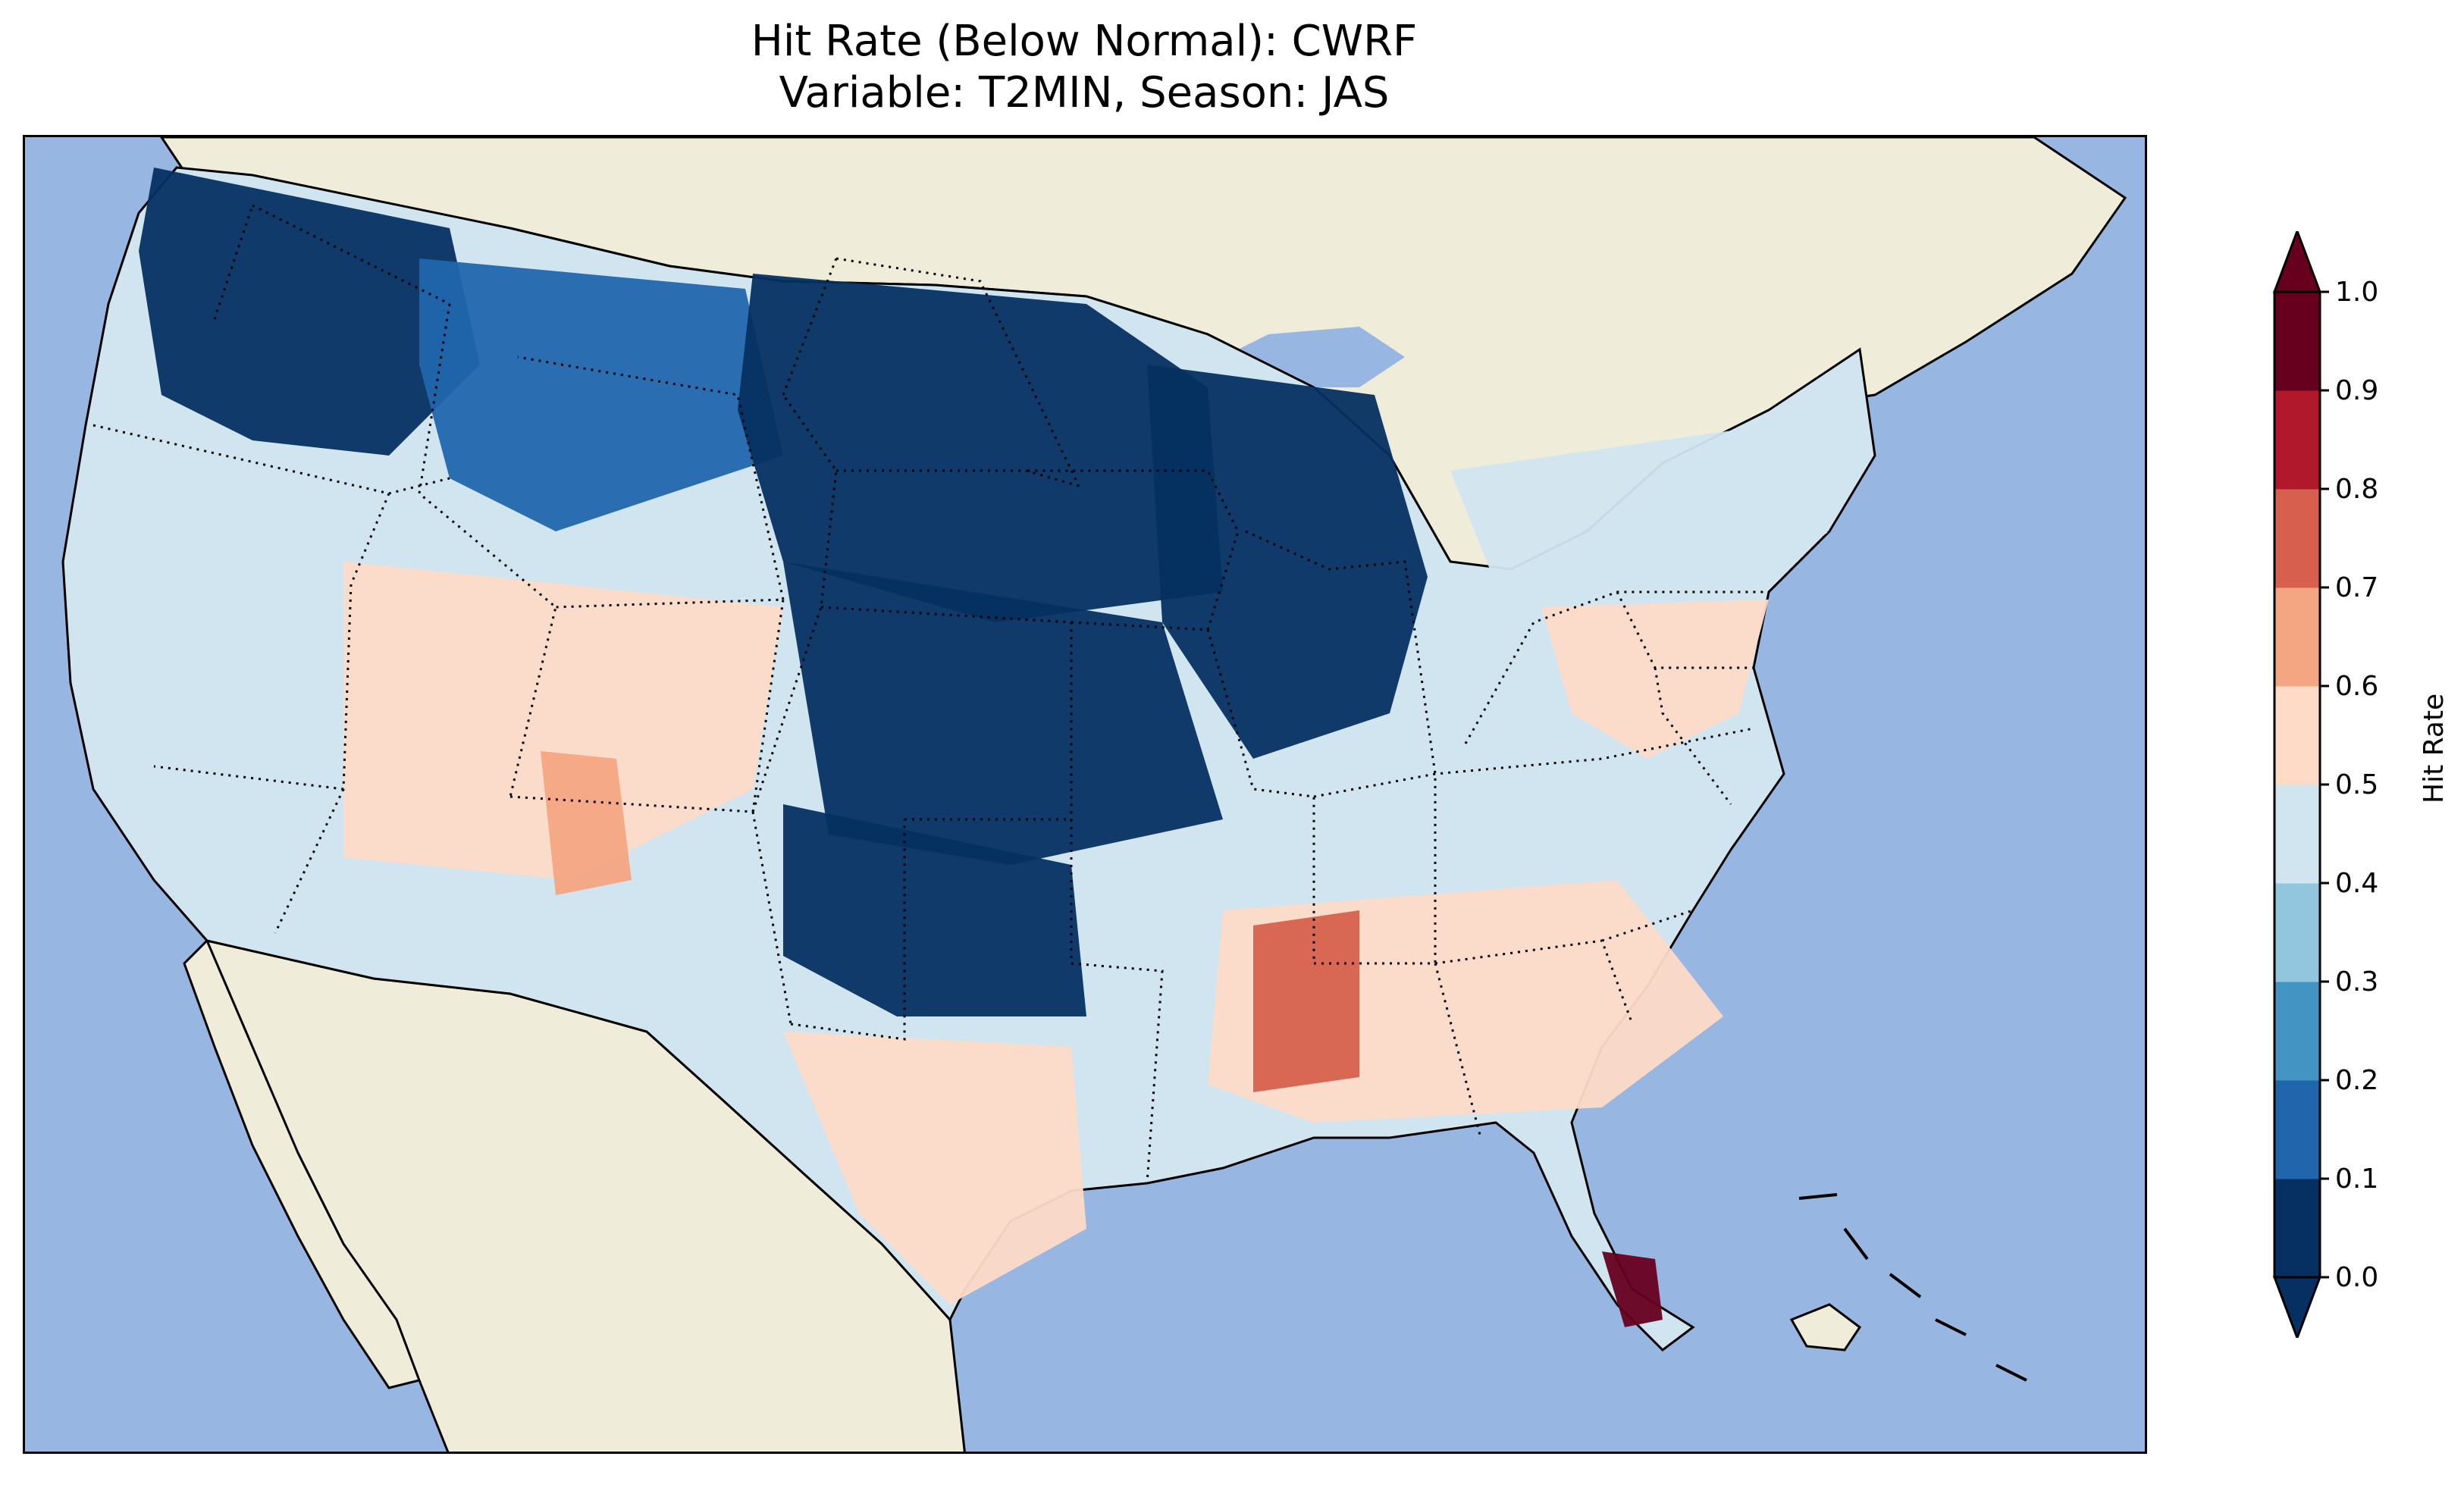 The image size is (2464, 1494). I want to click on colorbar-tick-label: 0.8, so click(2357, 489).